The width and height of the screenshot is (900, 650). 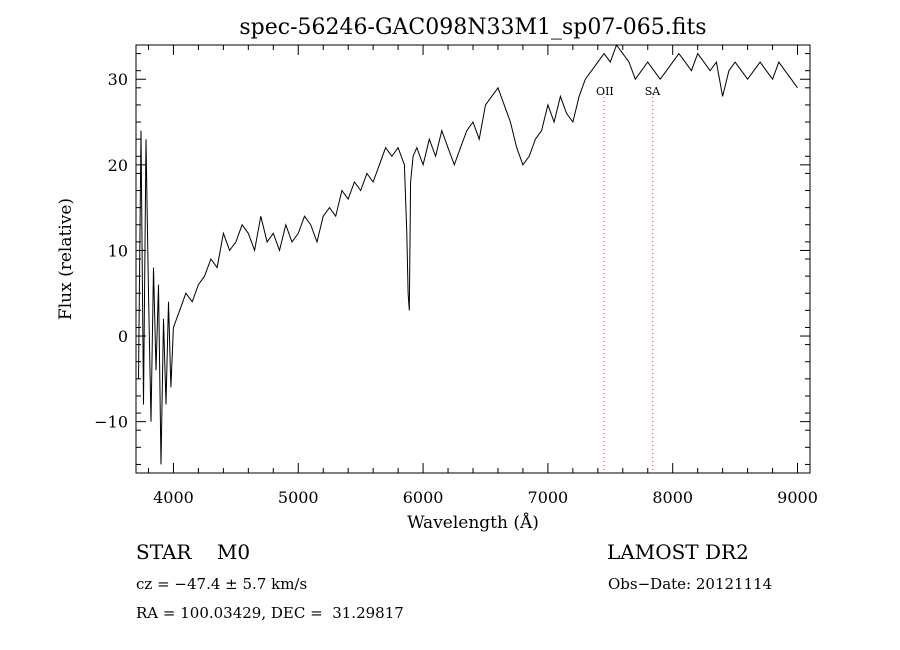 What do you see at coordinates (270, 613) in the screenshot?
I see `coordinates-label: RA = 100.03429, DEC = 31.29817` at bounding box center [270, 613].